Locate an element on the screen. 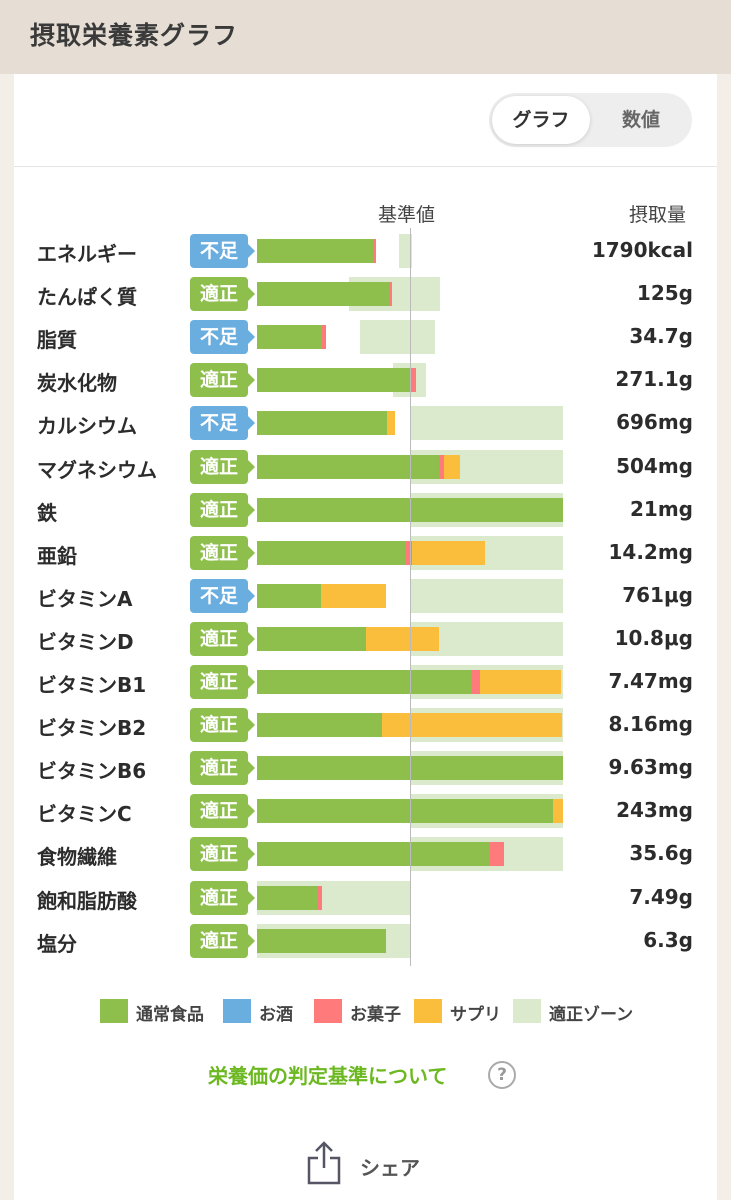 This screenshot has width=731, height=1200. nutrient-label: ビタミンB2 is located at coordinates (92, 728).